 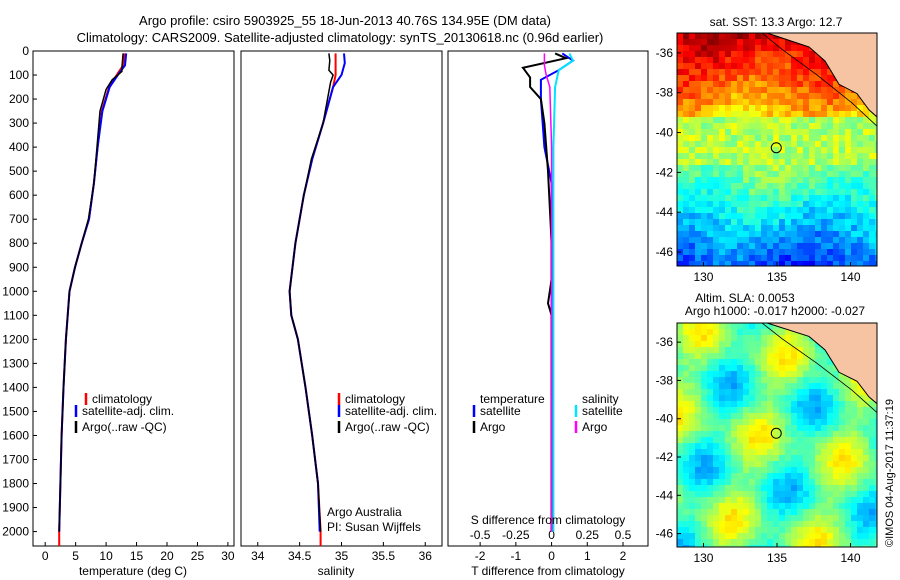 I want to click on profile-marker, so click(x=776, y=148).